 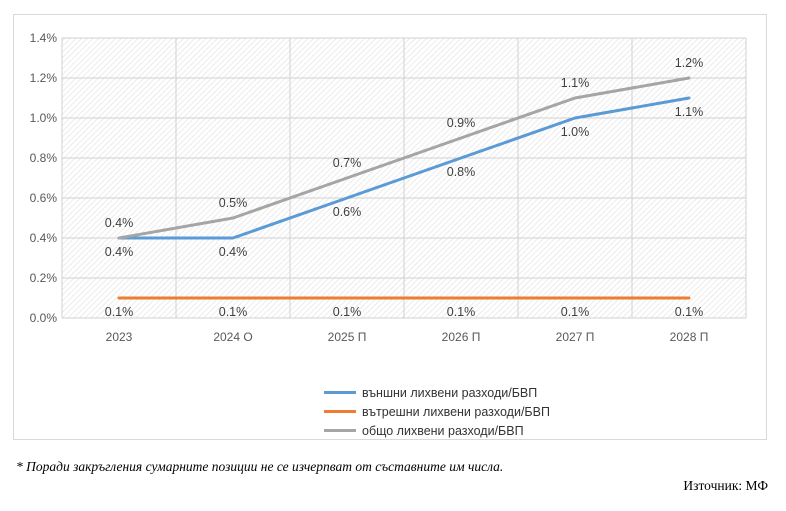 What do you see at coordinates (575, 132) in the screenshot?
I see `data-label: 1.0%` at bounding box center [575, 132].